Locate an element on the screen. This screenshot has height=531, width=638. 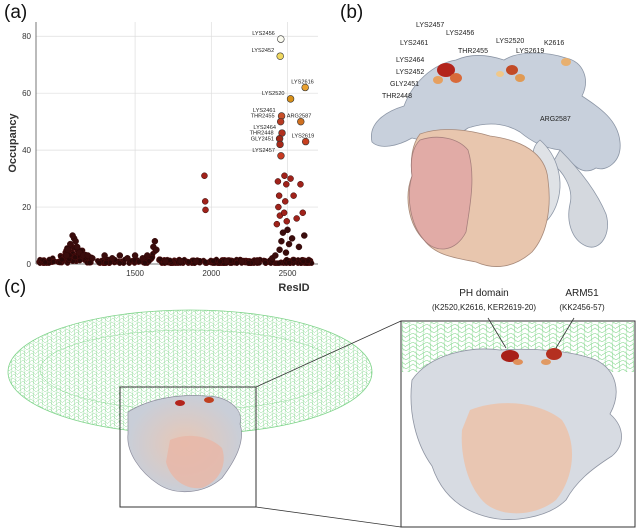
point-label: LYS2619 is located at coordinates (303, 137).